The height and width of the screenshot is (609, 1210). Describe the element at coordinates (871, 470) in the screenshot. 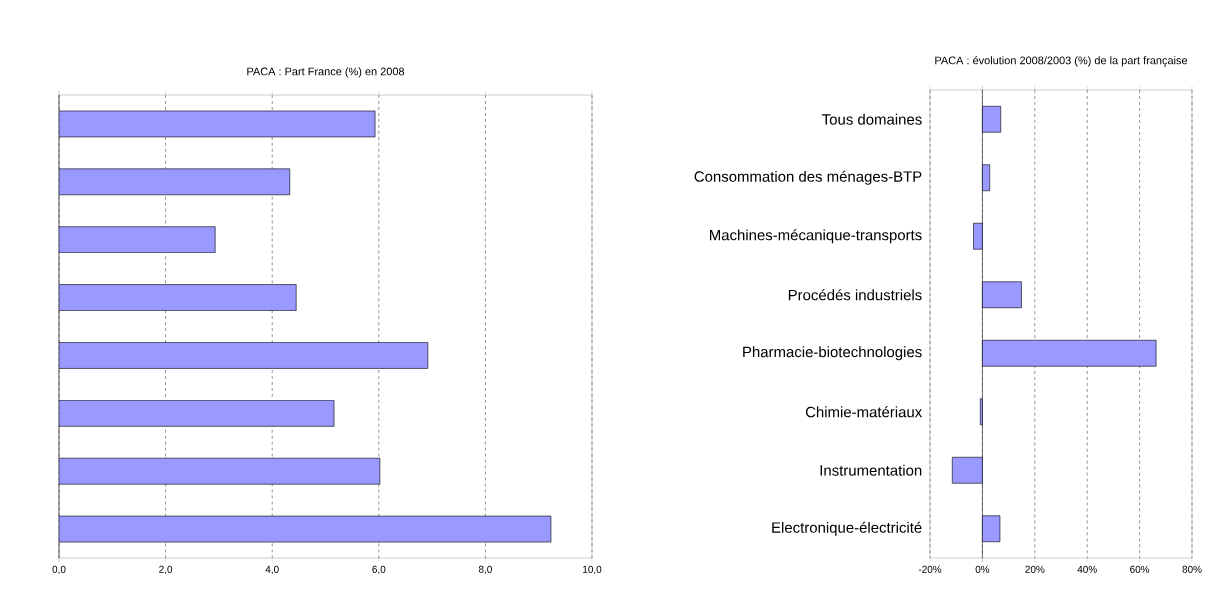

I see `y-tick-label: Instrumentation` at that location.